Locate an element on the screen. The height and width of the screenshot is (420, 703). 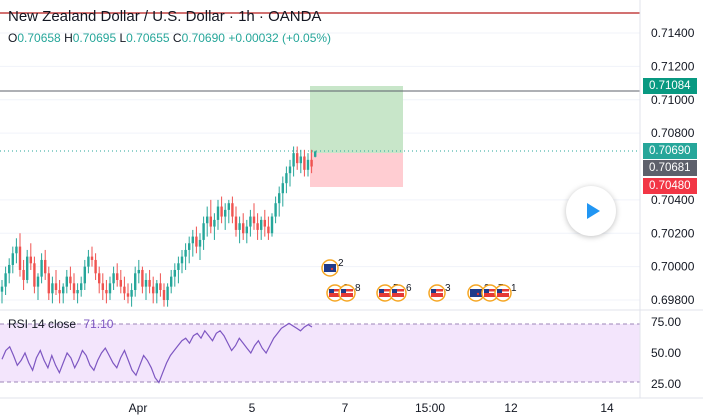
price-tick-label: 0.71000 is located at coordinates (673, 100).